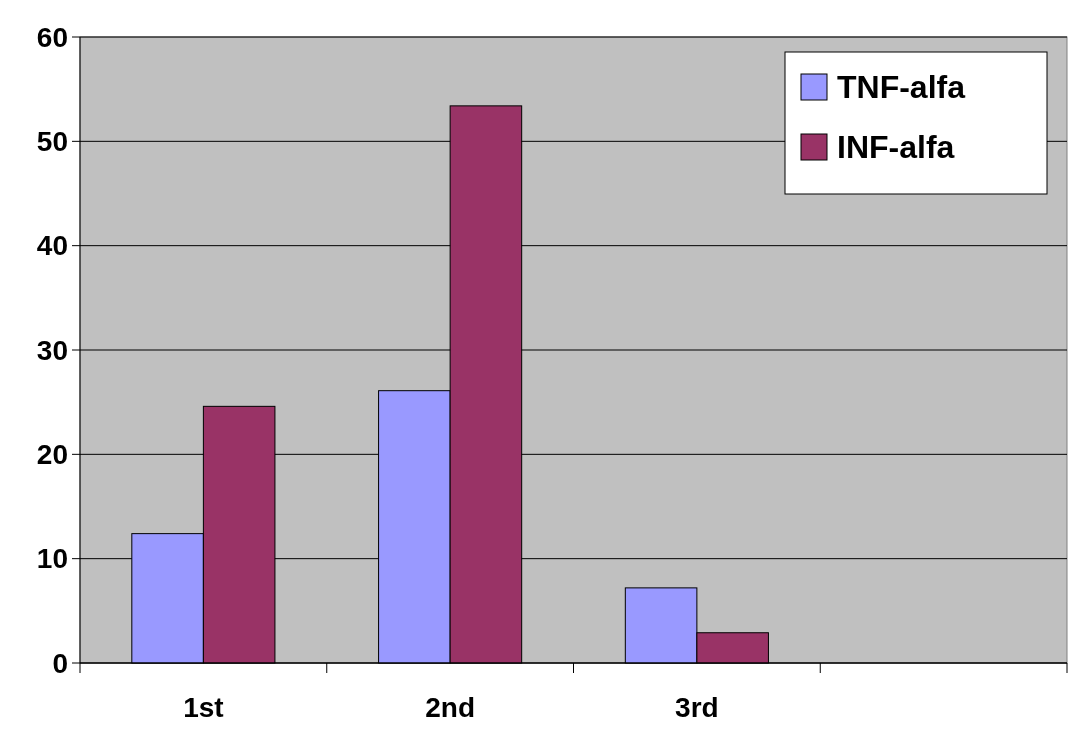 The height and width of the screenshot is (735, 1079). Describe the element at coordinates (60, 663) in the screenshot. I see `y-tick-label: 0` at that location.